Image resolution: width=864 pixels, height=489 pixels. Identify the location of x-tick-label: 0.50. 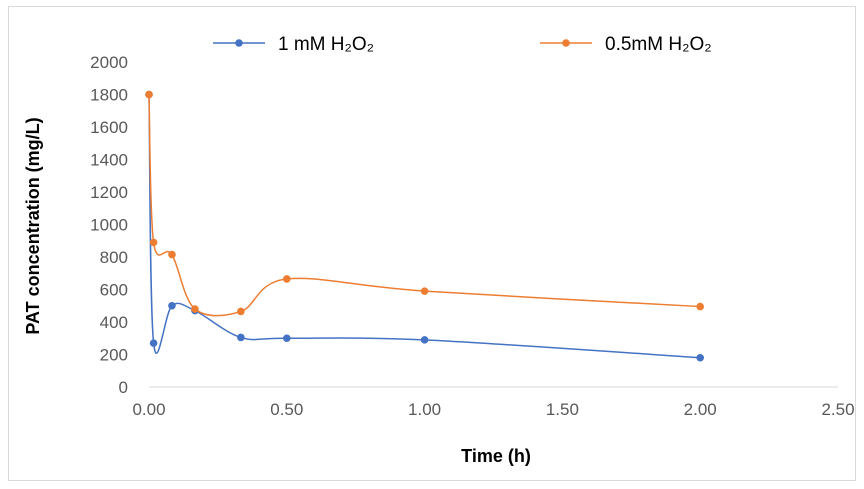
(286, 409).